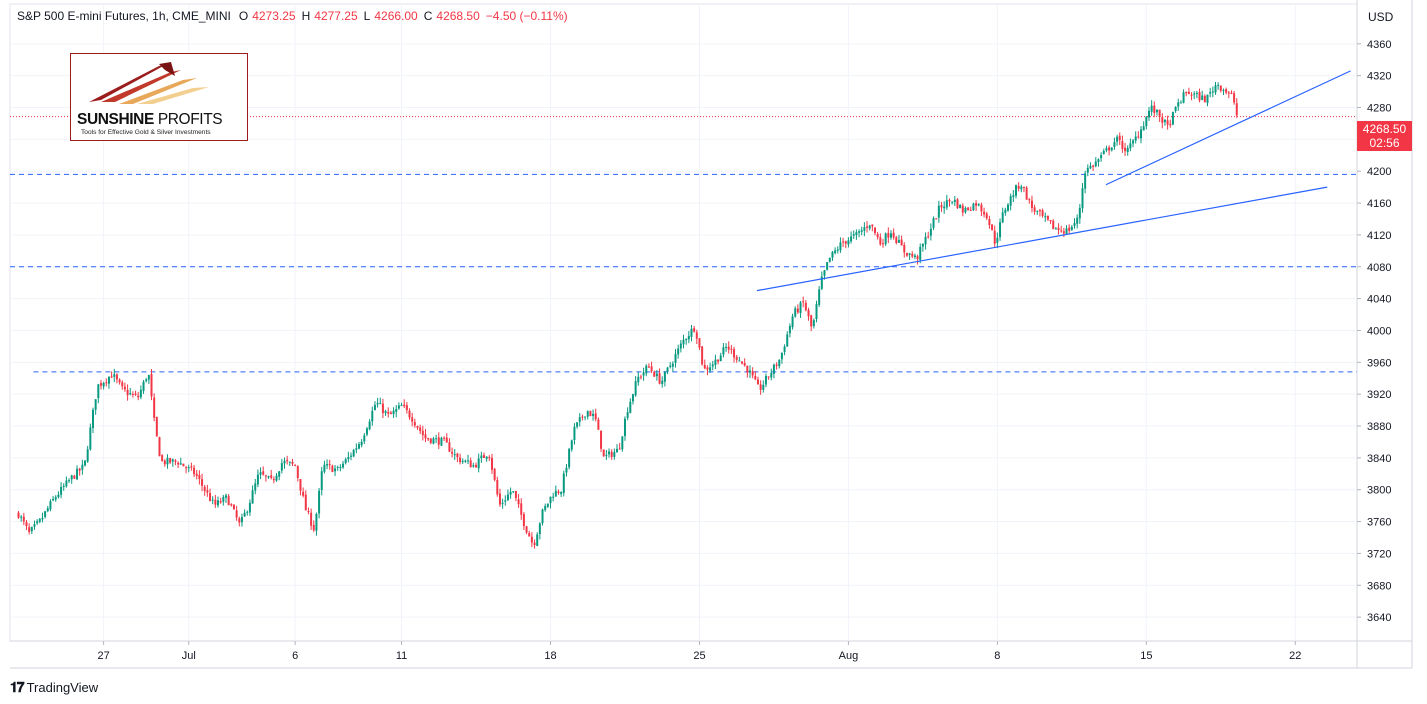 This screenshot has width=1427, height=704. I want to click on y-tick-label: 4320, so click(1379, 77).